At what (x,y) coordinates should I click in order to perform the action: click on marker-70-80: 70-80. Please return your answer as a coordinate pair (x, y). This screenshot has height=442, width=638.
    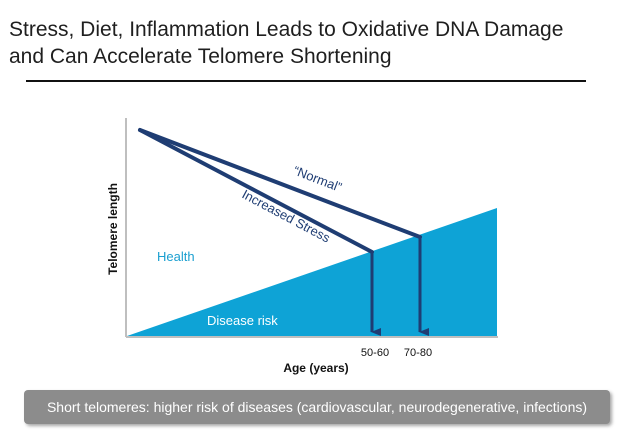
    Looking at the image, I should click on (418, 353).